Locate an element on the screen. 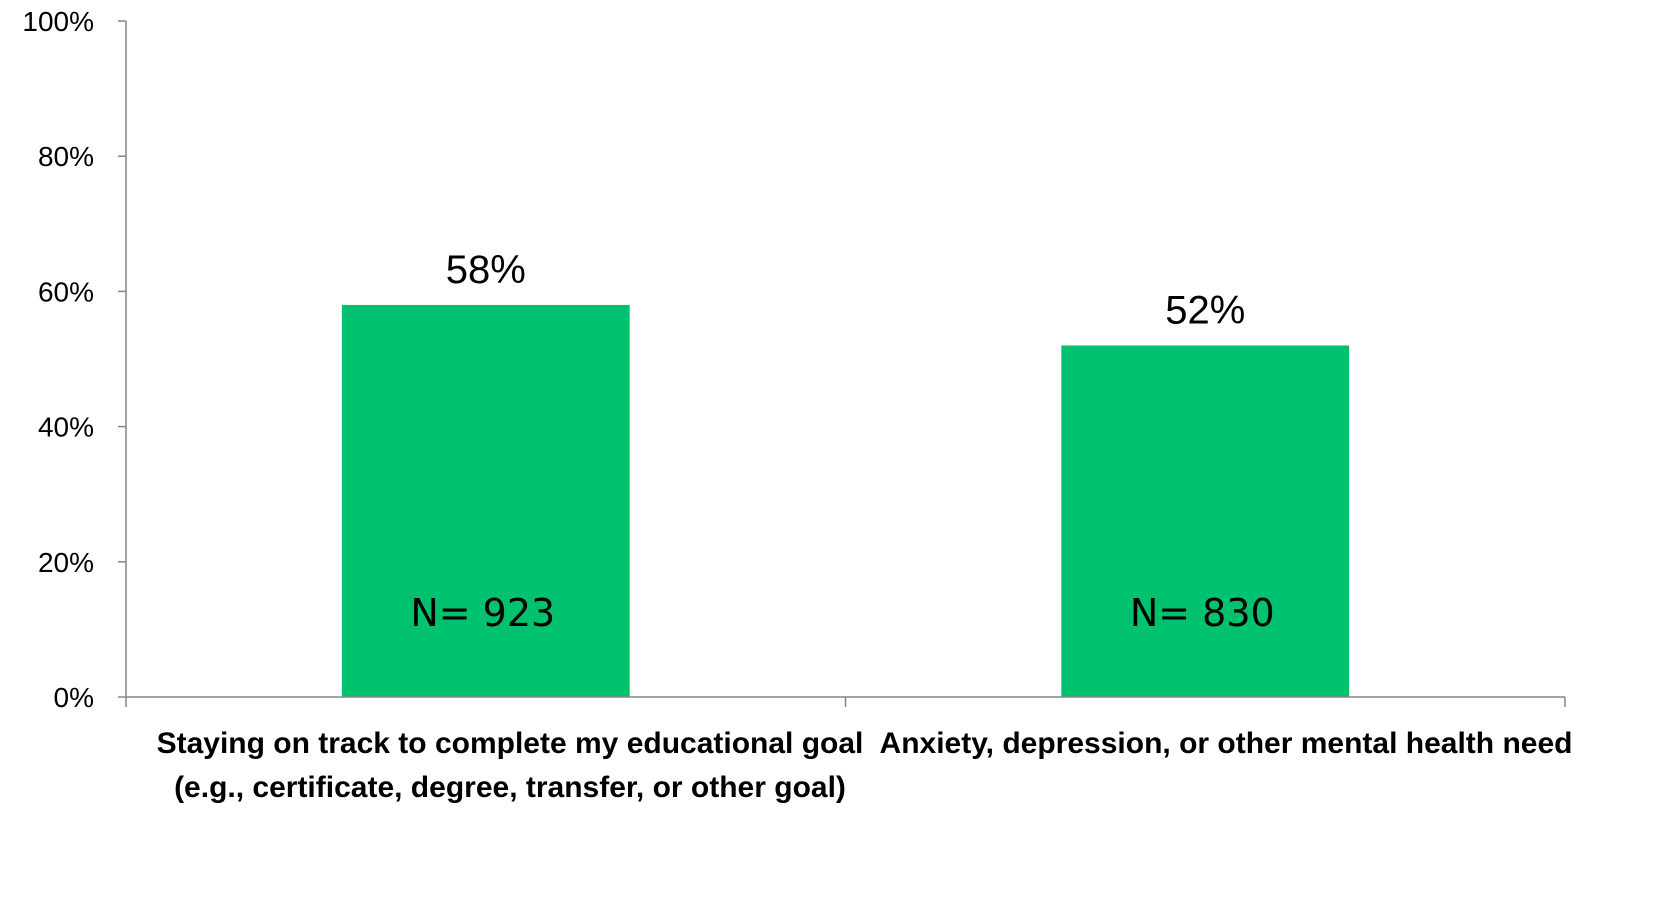 The width and height of the screenshot is (1662, 900). y-tick-label: 60% is located at coordinates (66, 291).